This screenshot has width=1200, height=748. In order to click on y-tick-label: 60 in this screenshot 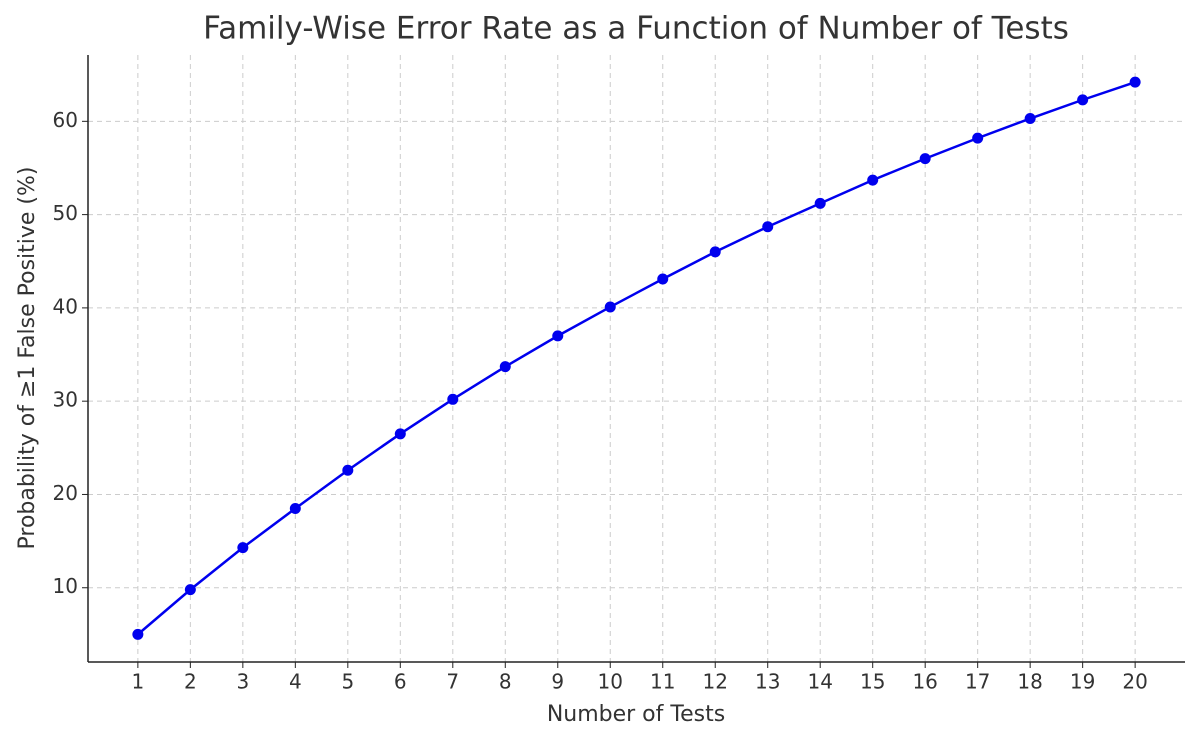, I will do `click(65, 120)`.